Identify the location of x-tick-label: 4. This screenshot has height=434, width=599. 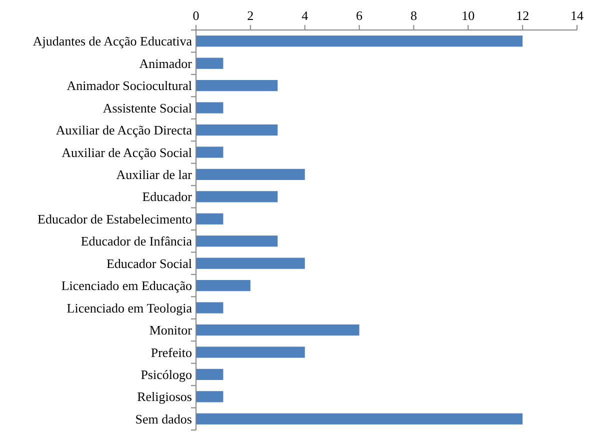
(305, 15).